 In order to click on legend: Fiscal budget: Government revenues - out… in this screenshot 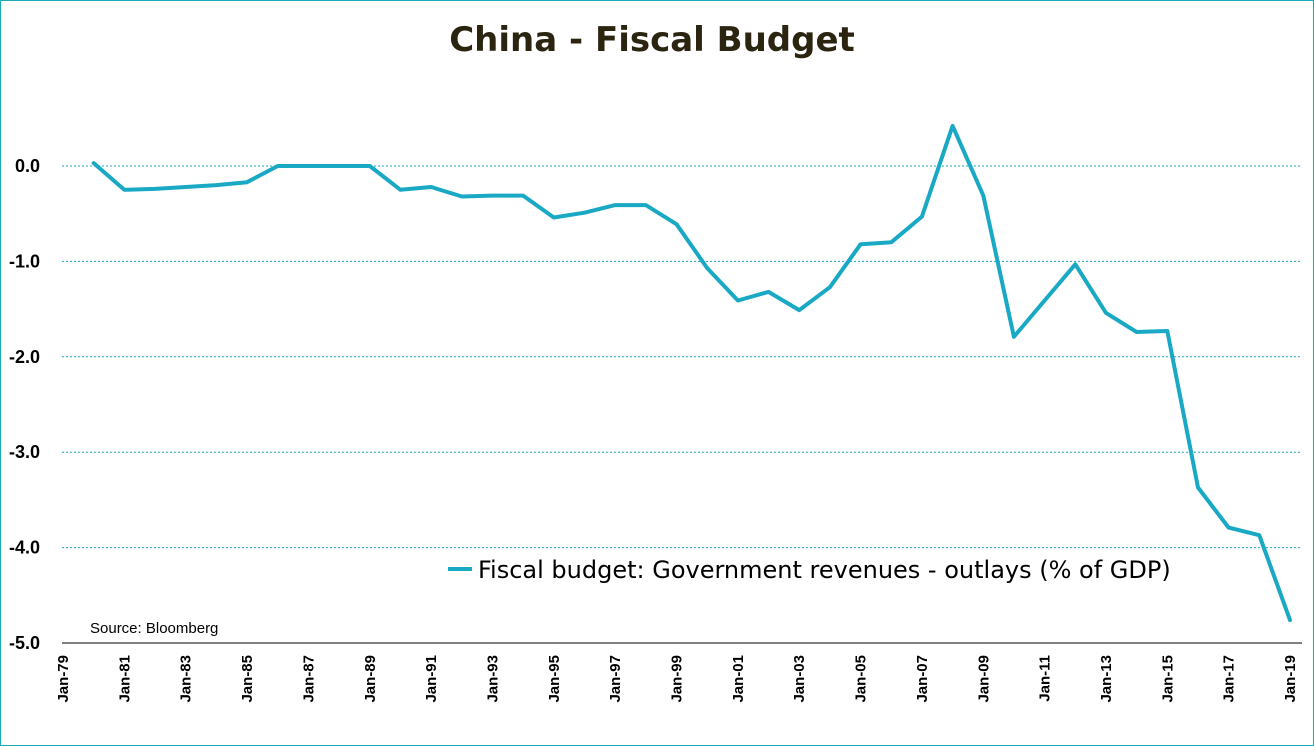, I will do `click(809, 570)`.